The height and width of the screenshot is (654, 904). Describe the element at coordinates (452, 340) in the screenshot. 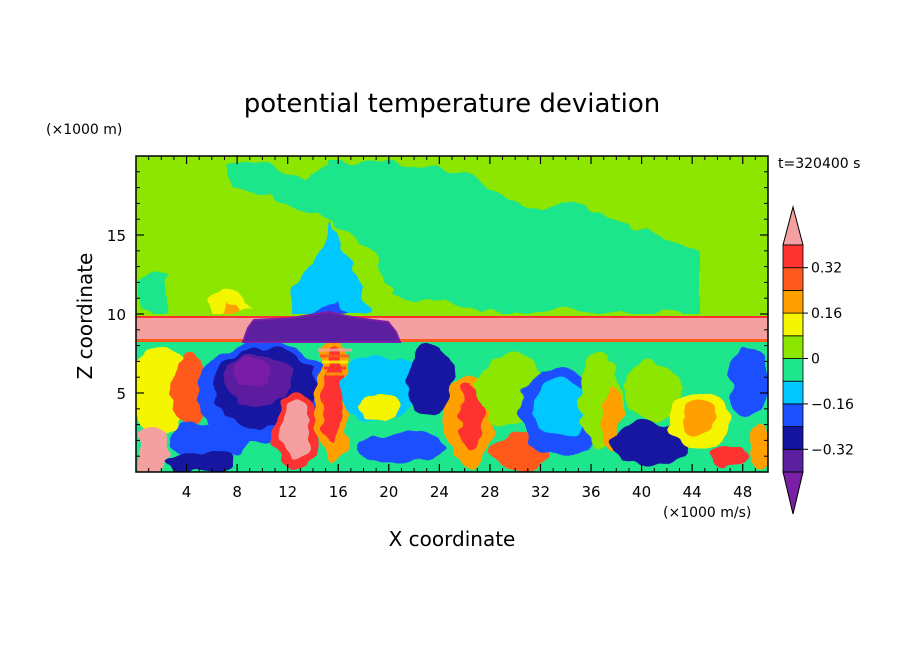

I see `field-inversion-edge-bottom` at that location.